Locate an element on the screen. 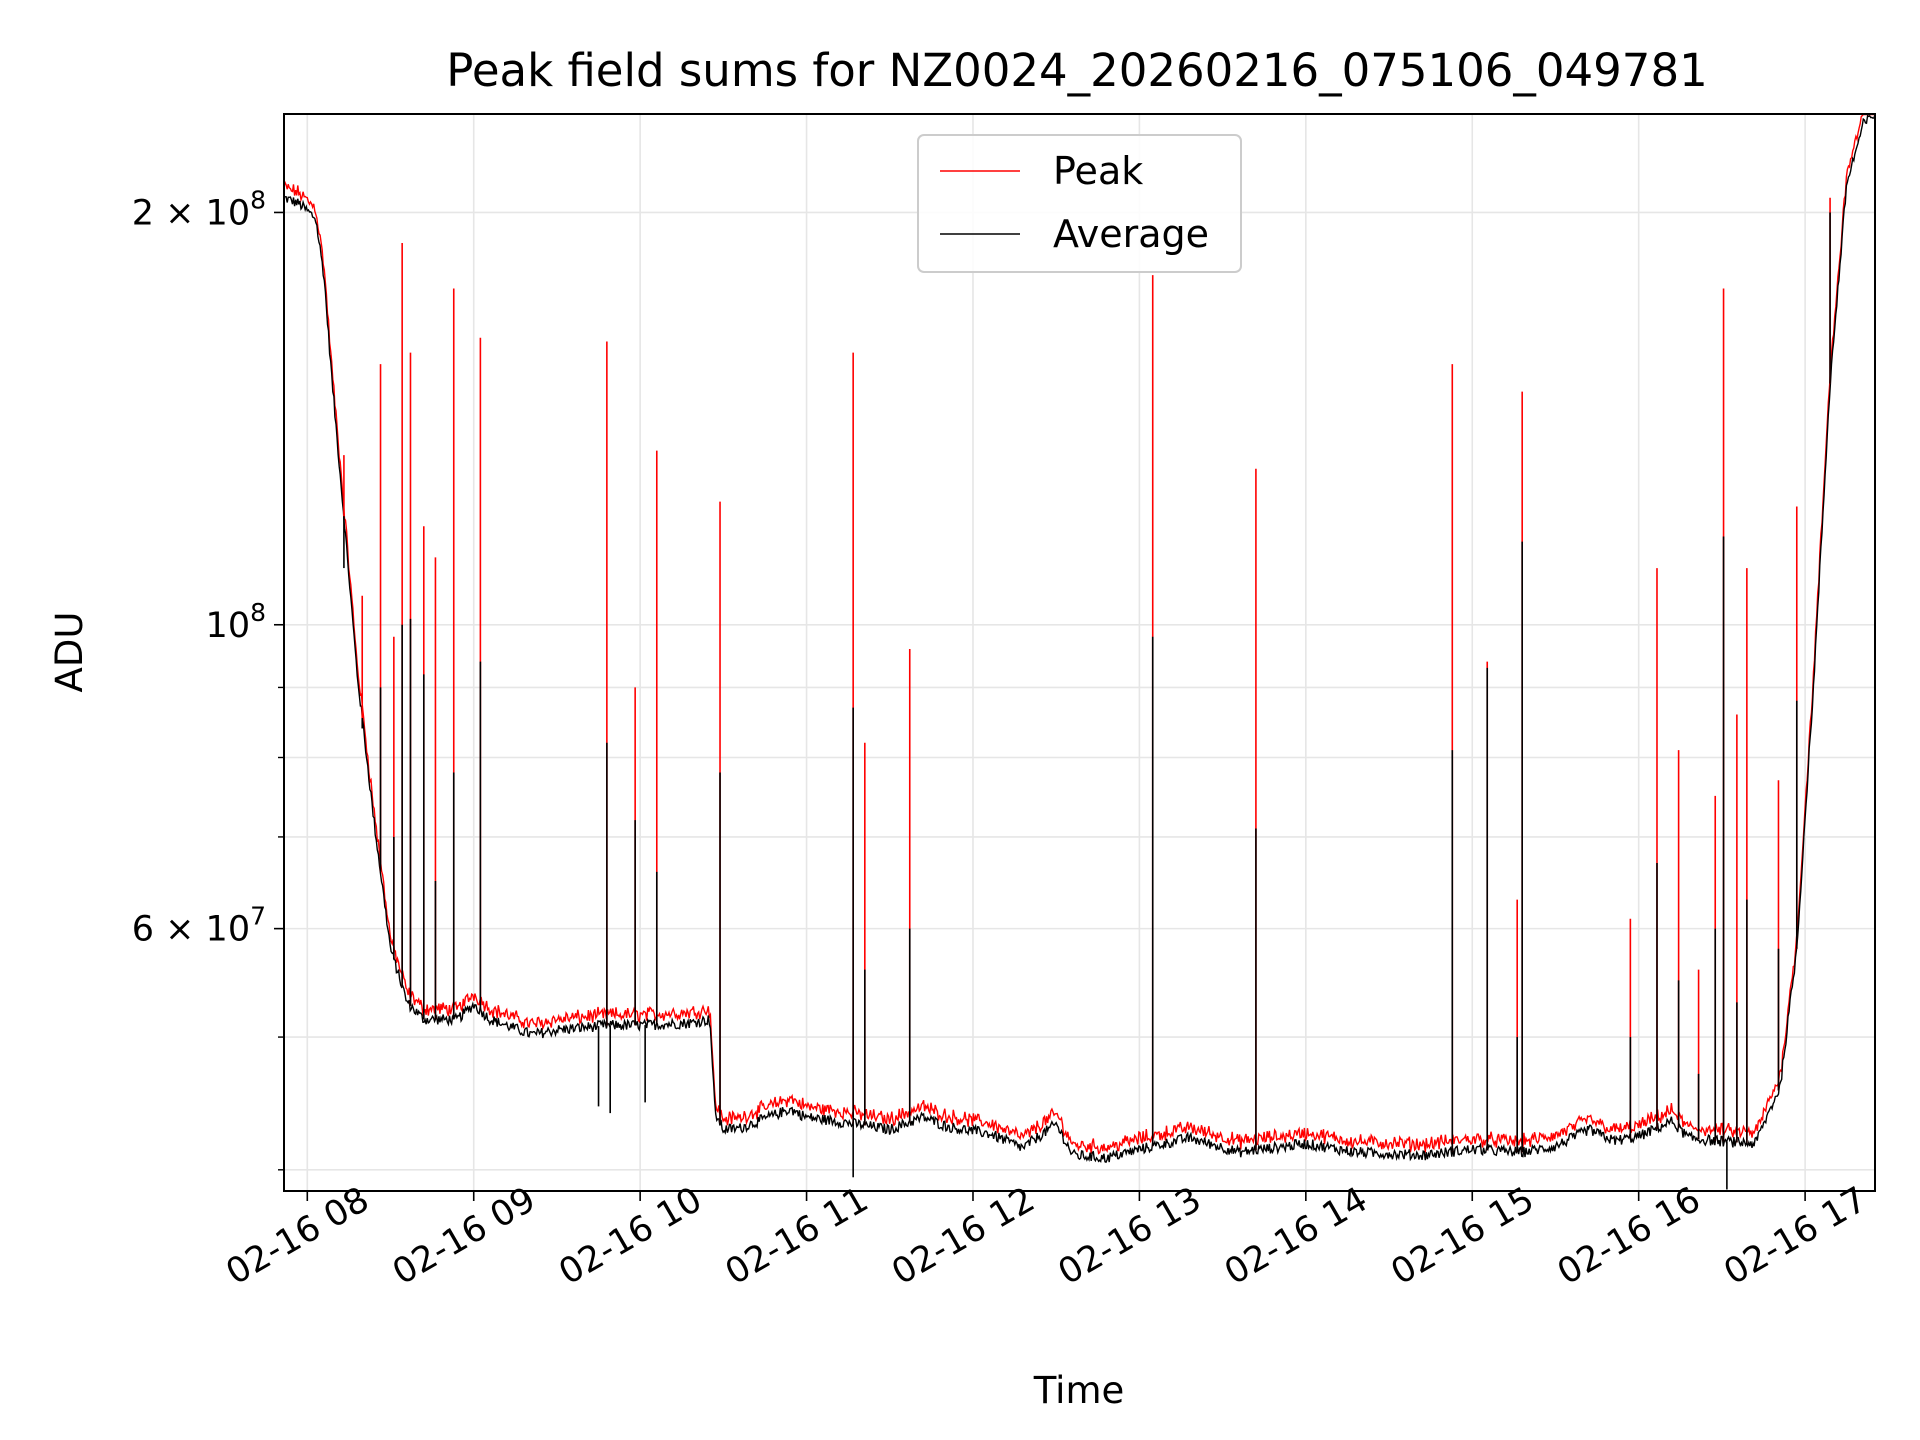 This screenshot has height=1440, width=1920. y-tick-mantissa: 2 × 10 is located at coordinates (191, 213).